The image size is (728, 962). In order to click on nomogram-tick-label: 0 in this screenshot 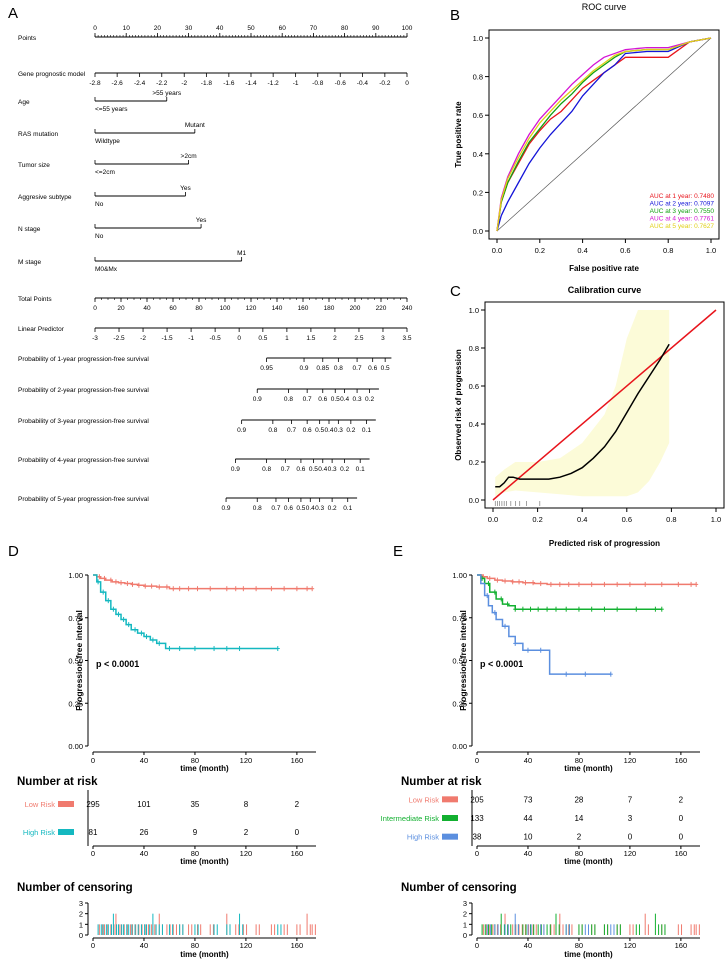, I will do `click(407, 83)`.